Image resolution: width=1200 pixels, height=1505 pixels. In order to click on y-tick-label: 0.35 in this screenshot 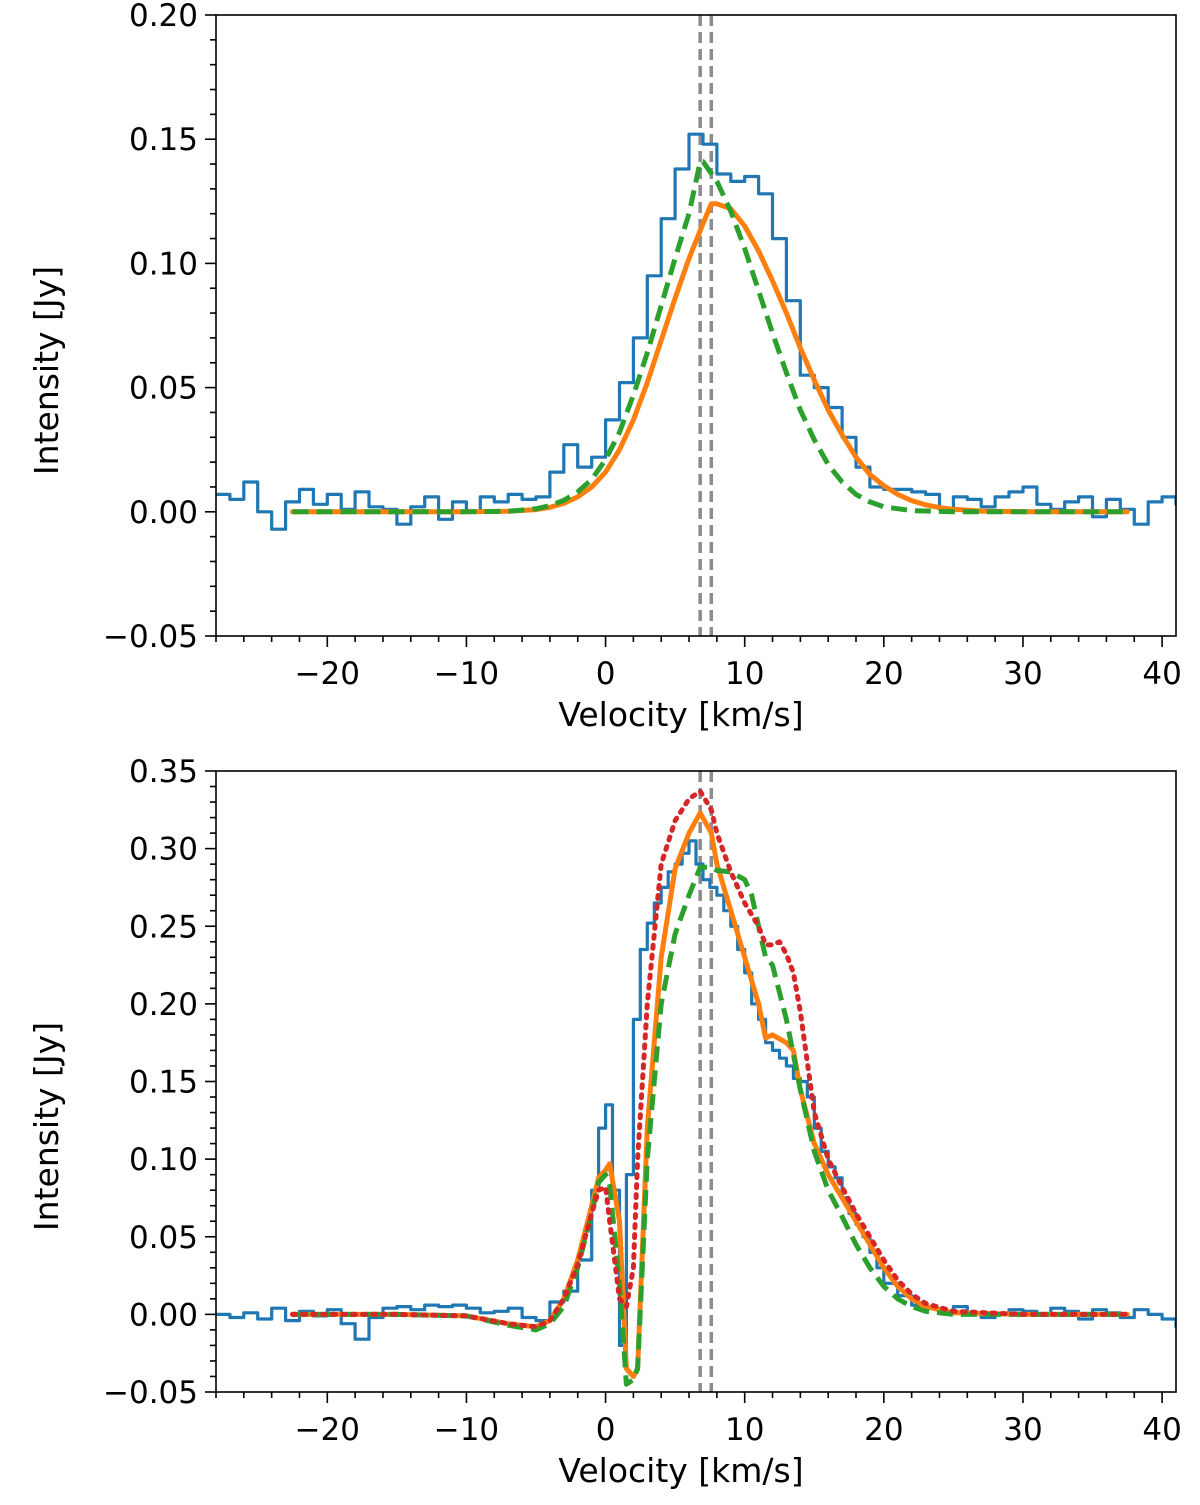, I will do `click(163, 772)`.